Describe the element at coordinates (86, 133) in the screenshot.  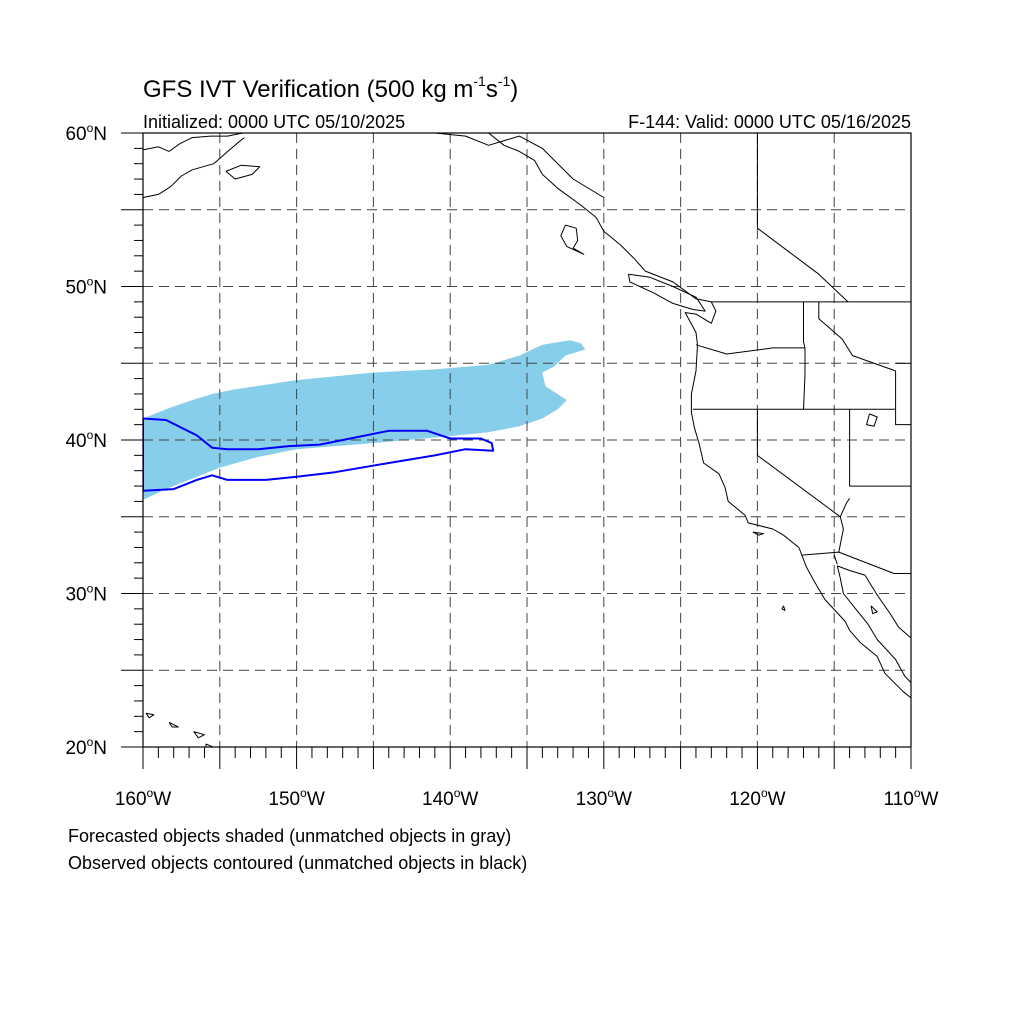
I see `lat-tick-label: 60oN` at that location.